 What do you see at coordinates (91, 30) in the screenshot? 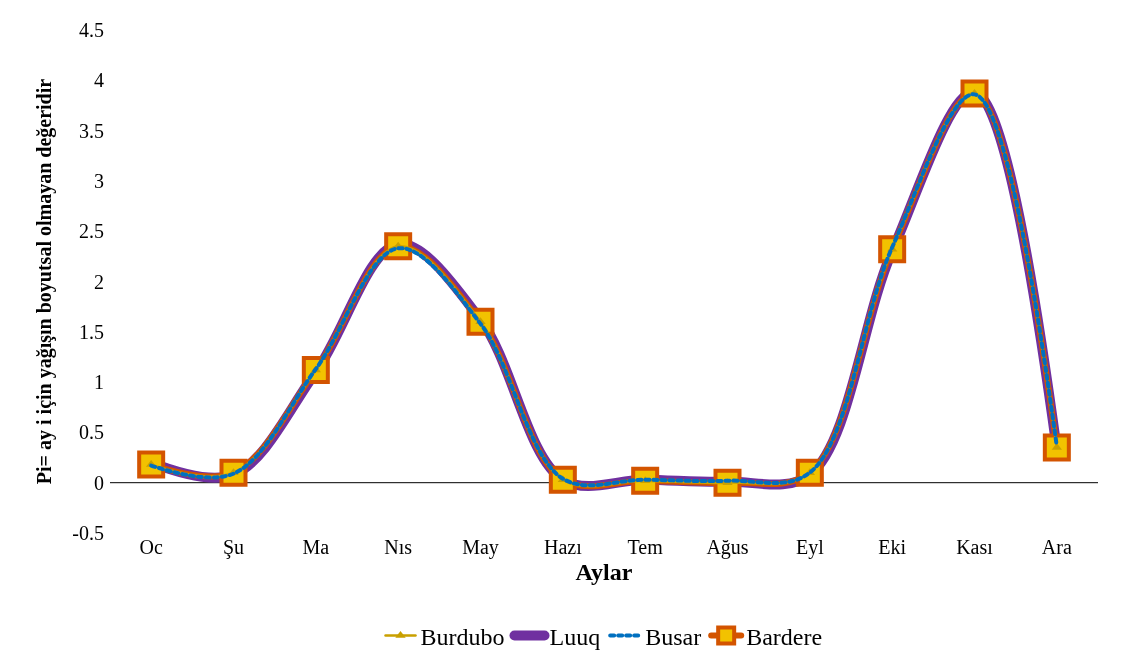
I see `y-tick-label: 4.5` at bounding box center [91, 30].